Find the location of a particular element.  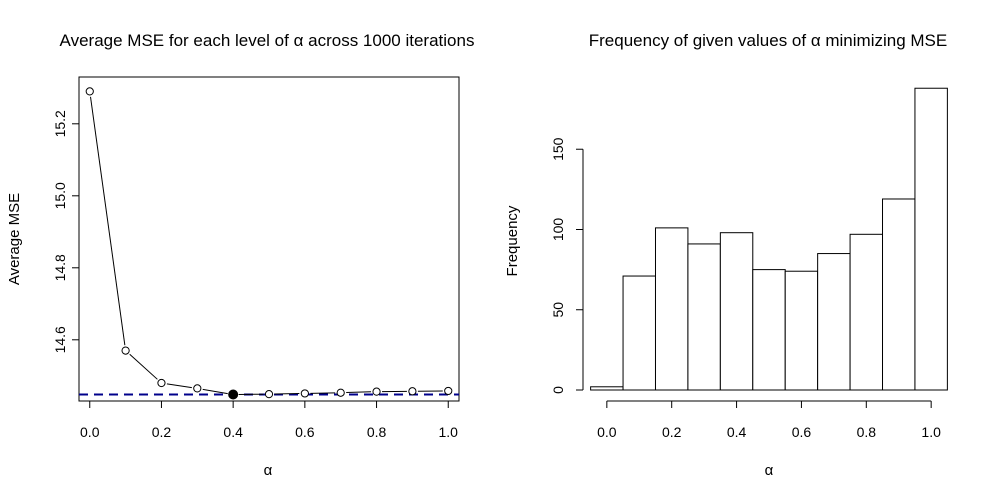

mse-y-axis: 14.6 14.8 15.0 15.2 is located at coordinates (66, 231).